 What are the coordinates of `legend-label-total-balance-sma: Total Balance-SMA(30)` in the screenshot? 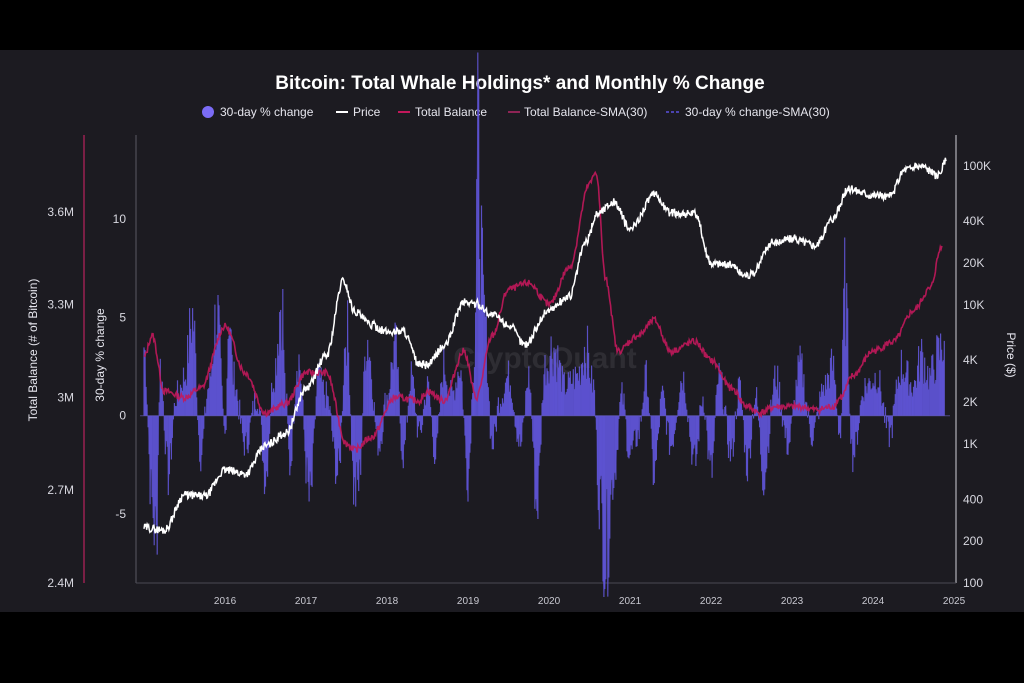 It's located at (585, 112).